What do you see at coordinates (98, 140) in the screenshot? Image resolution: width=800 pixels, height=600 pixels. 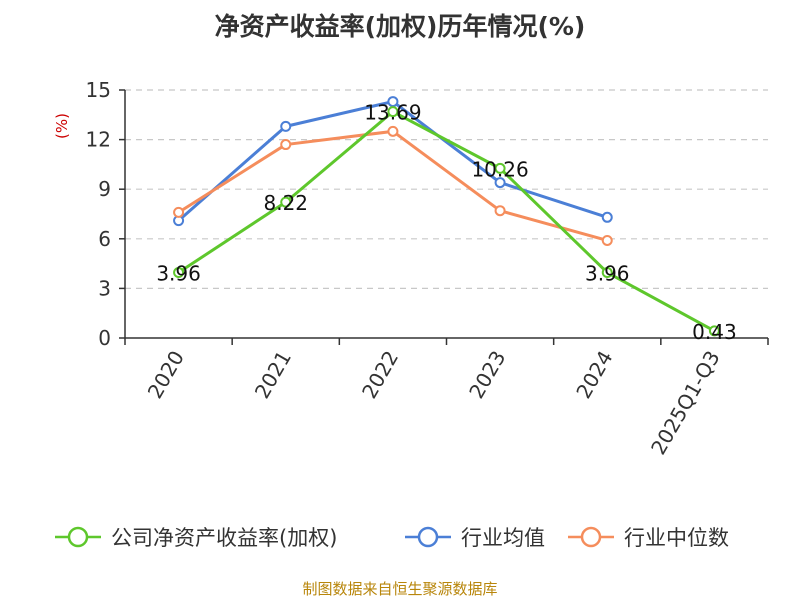 I see `y-tick-label: 12` at bounding box center [98, 140].